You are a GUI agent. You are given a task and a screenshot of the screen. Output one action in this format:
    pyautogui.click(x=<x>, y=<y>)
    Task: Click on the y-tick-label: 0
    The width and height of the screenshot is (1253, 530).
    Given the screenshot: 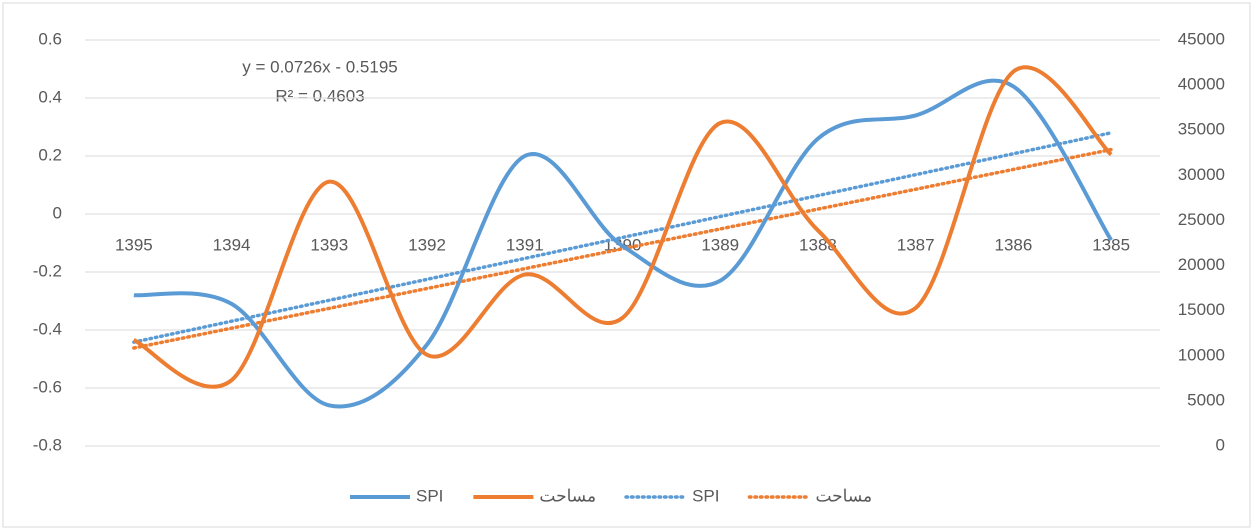 What is the action you would take?
    pyautogui.click(x=57, y=212)
    